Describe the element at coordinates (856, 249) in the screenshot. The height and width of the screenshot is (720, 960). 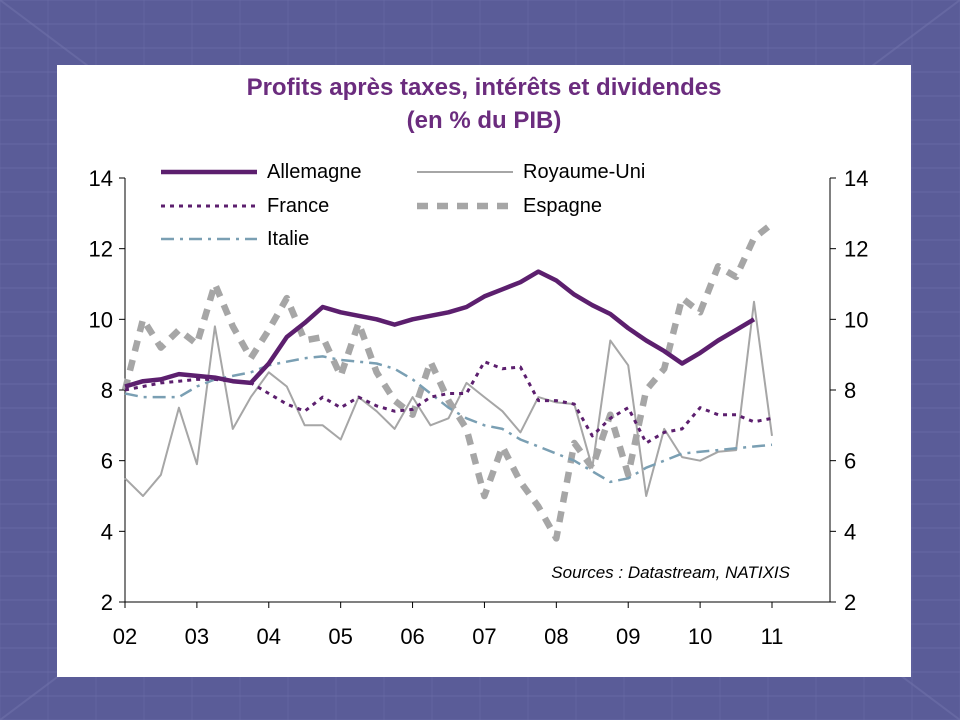
I see `y-tick-label-right: 12` at that location.